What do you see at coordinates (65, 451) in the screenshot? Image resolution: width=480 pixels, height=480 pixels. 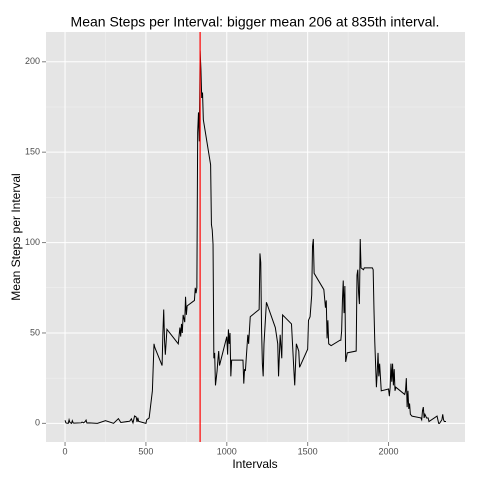 I see `x-tick-label: 0` at bounding box center [65, 451].